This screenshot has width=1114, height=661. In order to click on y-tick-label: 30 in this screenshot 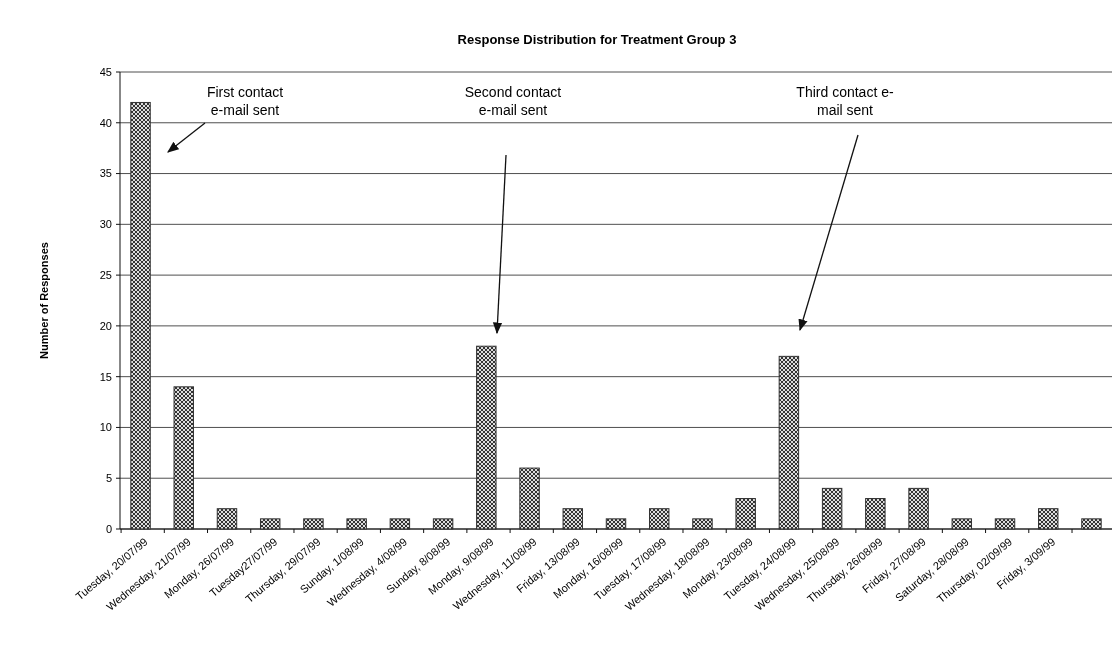, I will do `click(105, 224)`.